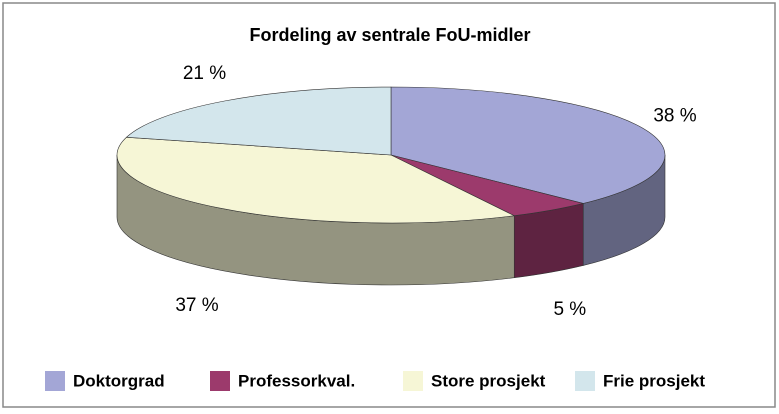 Image resolution: width=779 pixels, height=414 pixels. Describe the element at coordinates (296, 380) in the screenshot. I see `legend-label: Professorkval.` at that location.